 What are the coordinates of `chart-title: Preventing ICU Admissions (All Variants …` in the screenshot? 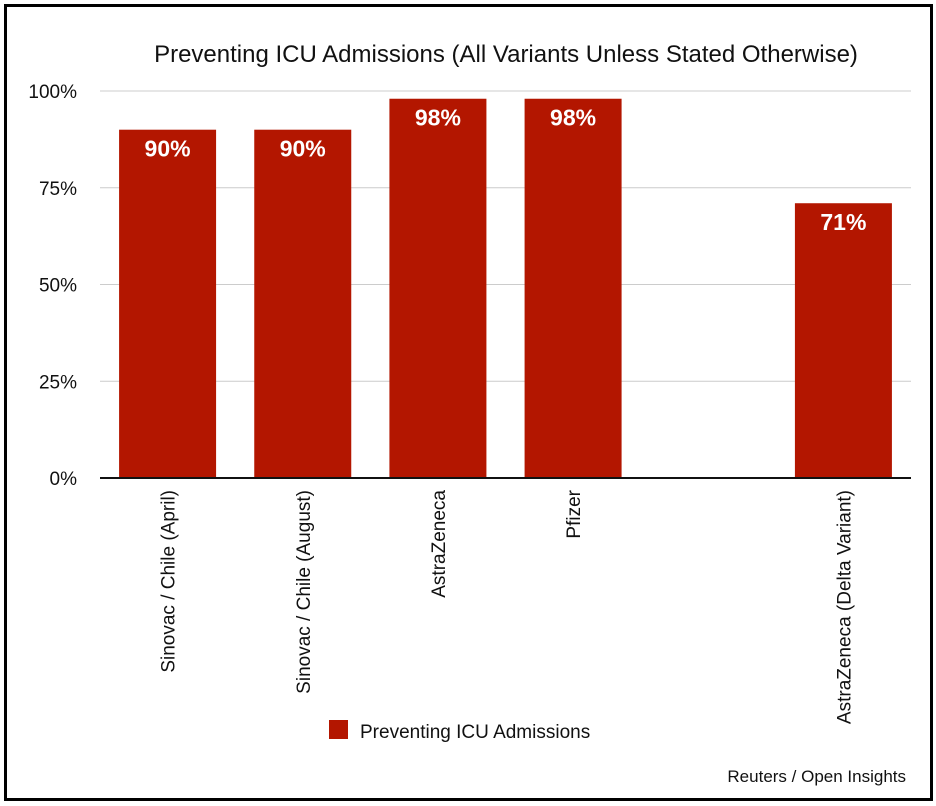 It's located at (506, 54).